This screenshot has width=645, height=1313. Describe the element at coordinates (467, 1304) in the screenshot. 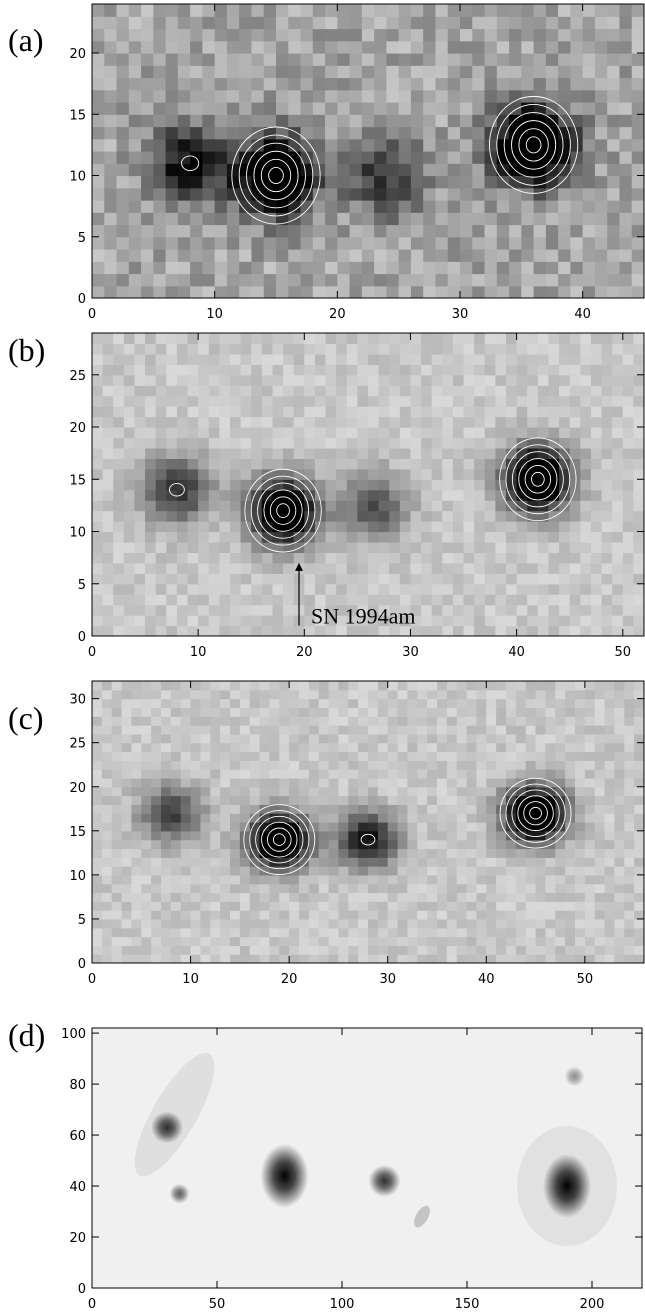

I see `x-tick-label: 150` at that location.